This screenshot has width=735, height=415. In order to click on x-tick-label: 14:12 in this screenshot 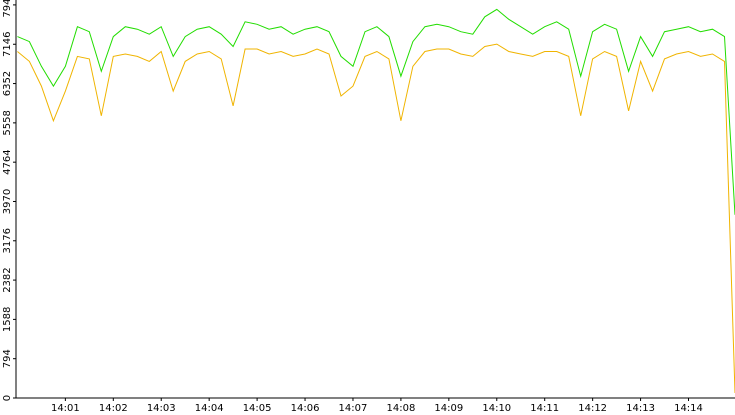, I will do `click(592, 408)`.